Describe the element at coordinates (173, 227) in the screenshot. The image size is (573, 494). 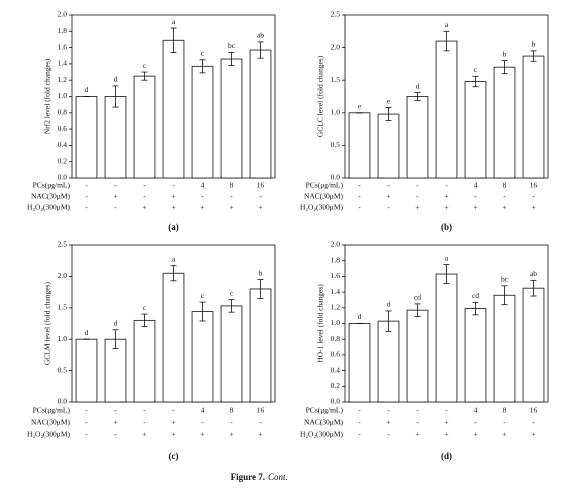
I see `panel-label: (a)` at that location.